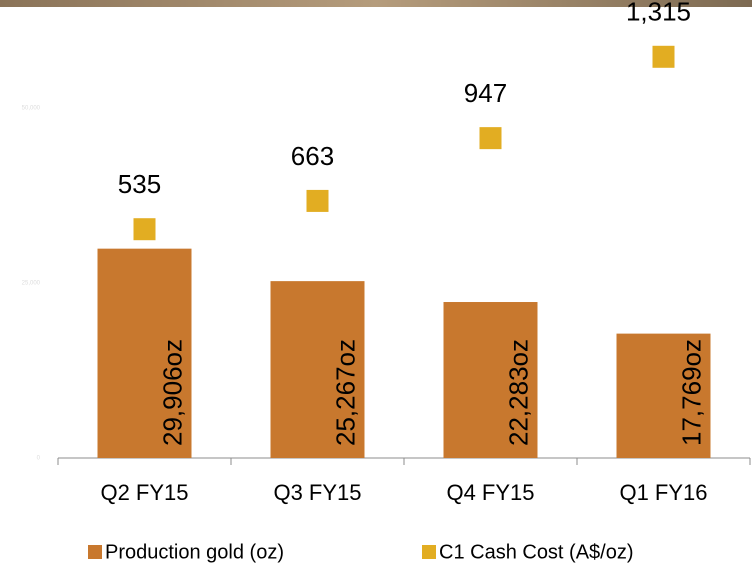 The width and height of the screenshot is (752, 573). What do you see at coordinates (194, 552) in the screenshot?
I see `legend-label: Production gold (oz)` at bounding box center [194, 552].